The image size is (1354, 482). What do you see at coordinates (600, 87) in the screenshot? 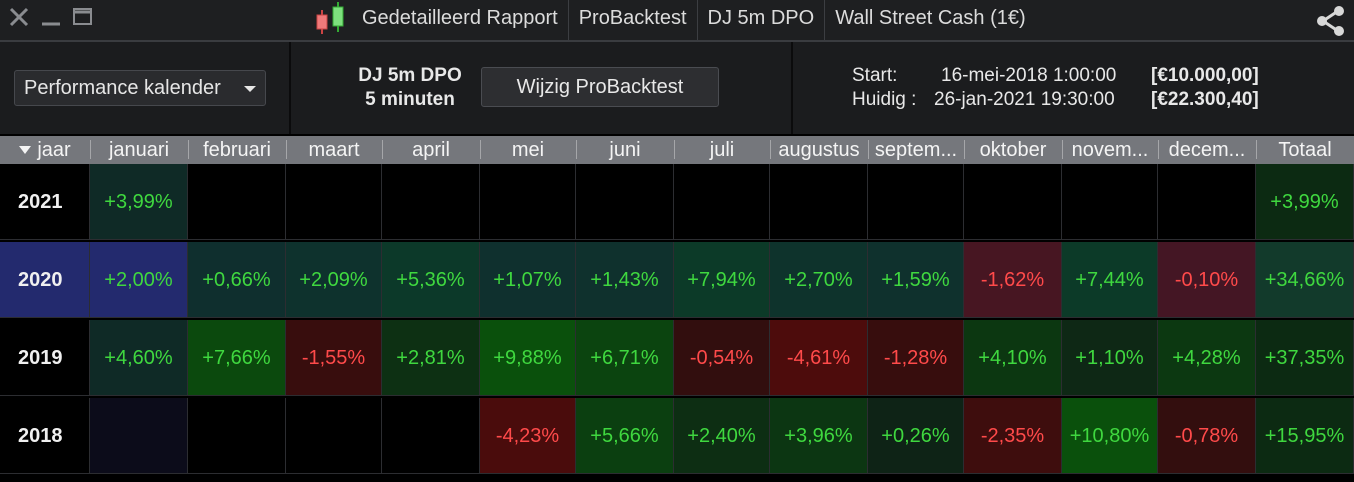
I see `edit-probacktest-button: Wijzig ProBacktest` at bounding box center [600, 87].